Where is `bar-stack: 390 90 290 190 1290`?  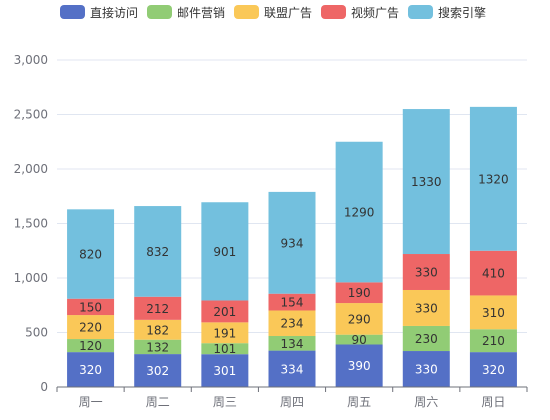
bar-stack: 390 90 290 190 1290 is located at coordinates (359, 264).